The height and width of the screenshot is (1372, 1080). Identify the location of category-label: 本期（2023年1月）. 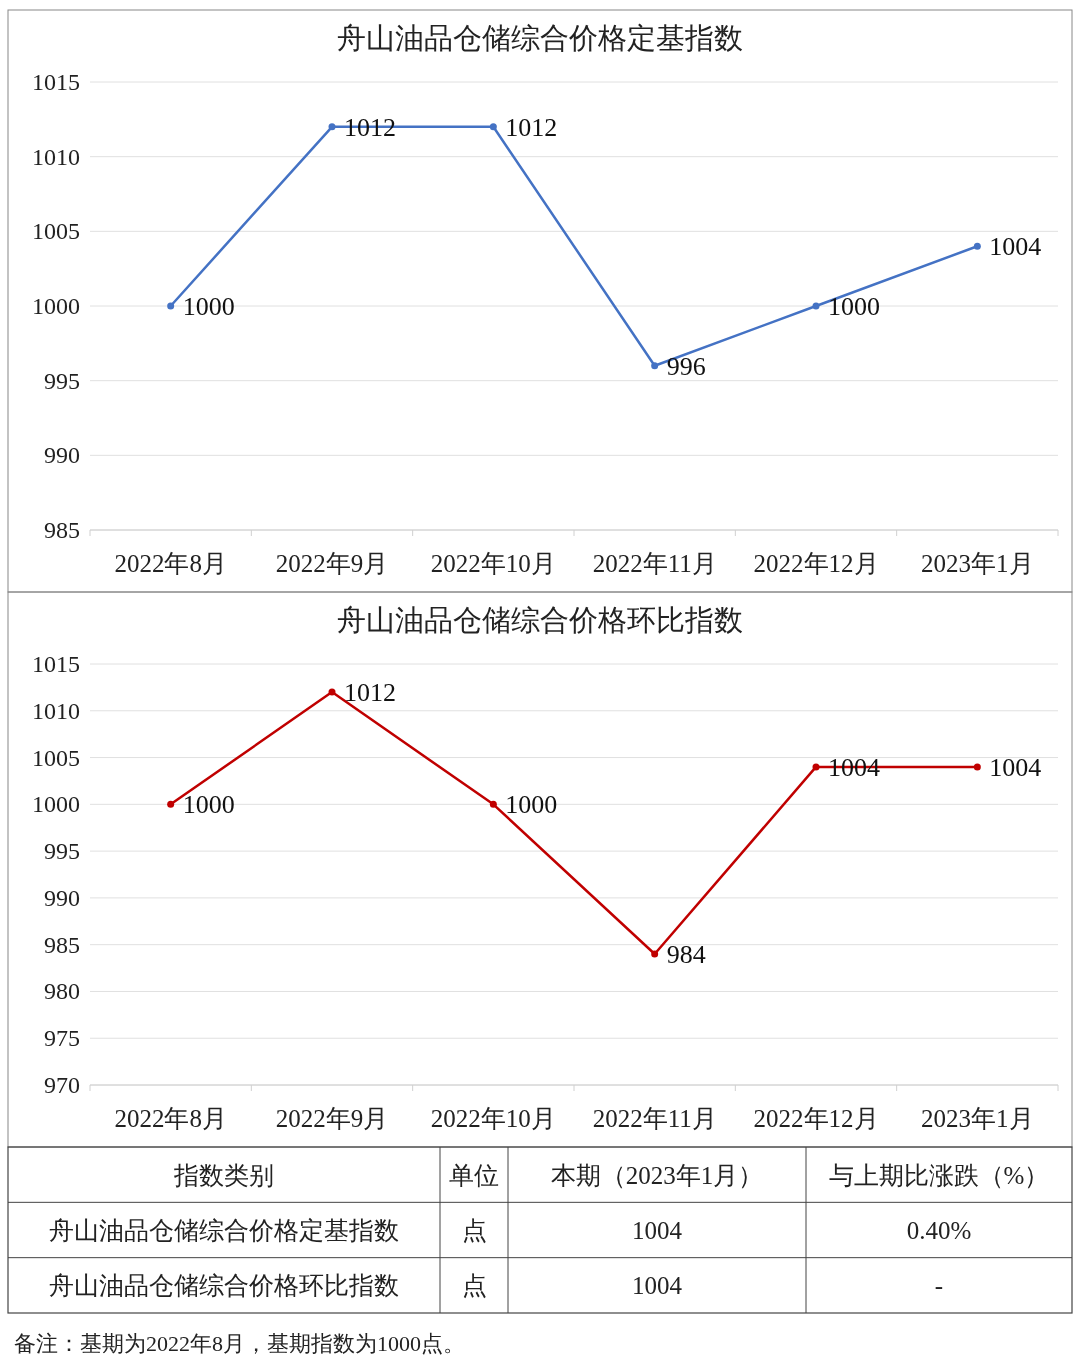
(657, 1175).